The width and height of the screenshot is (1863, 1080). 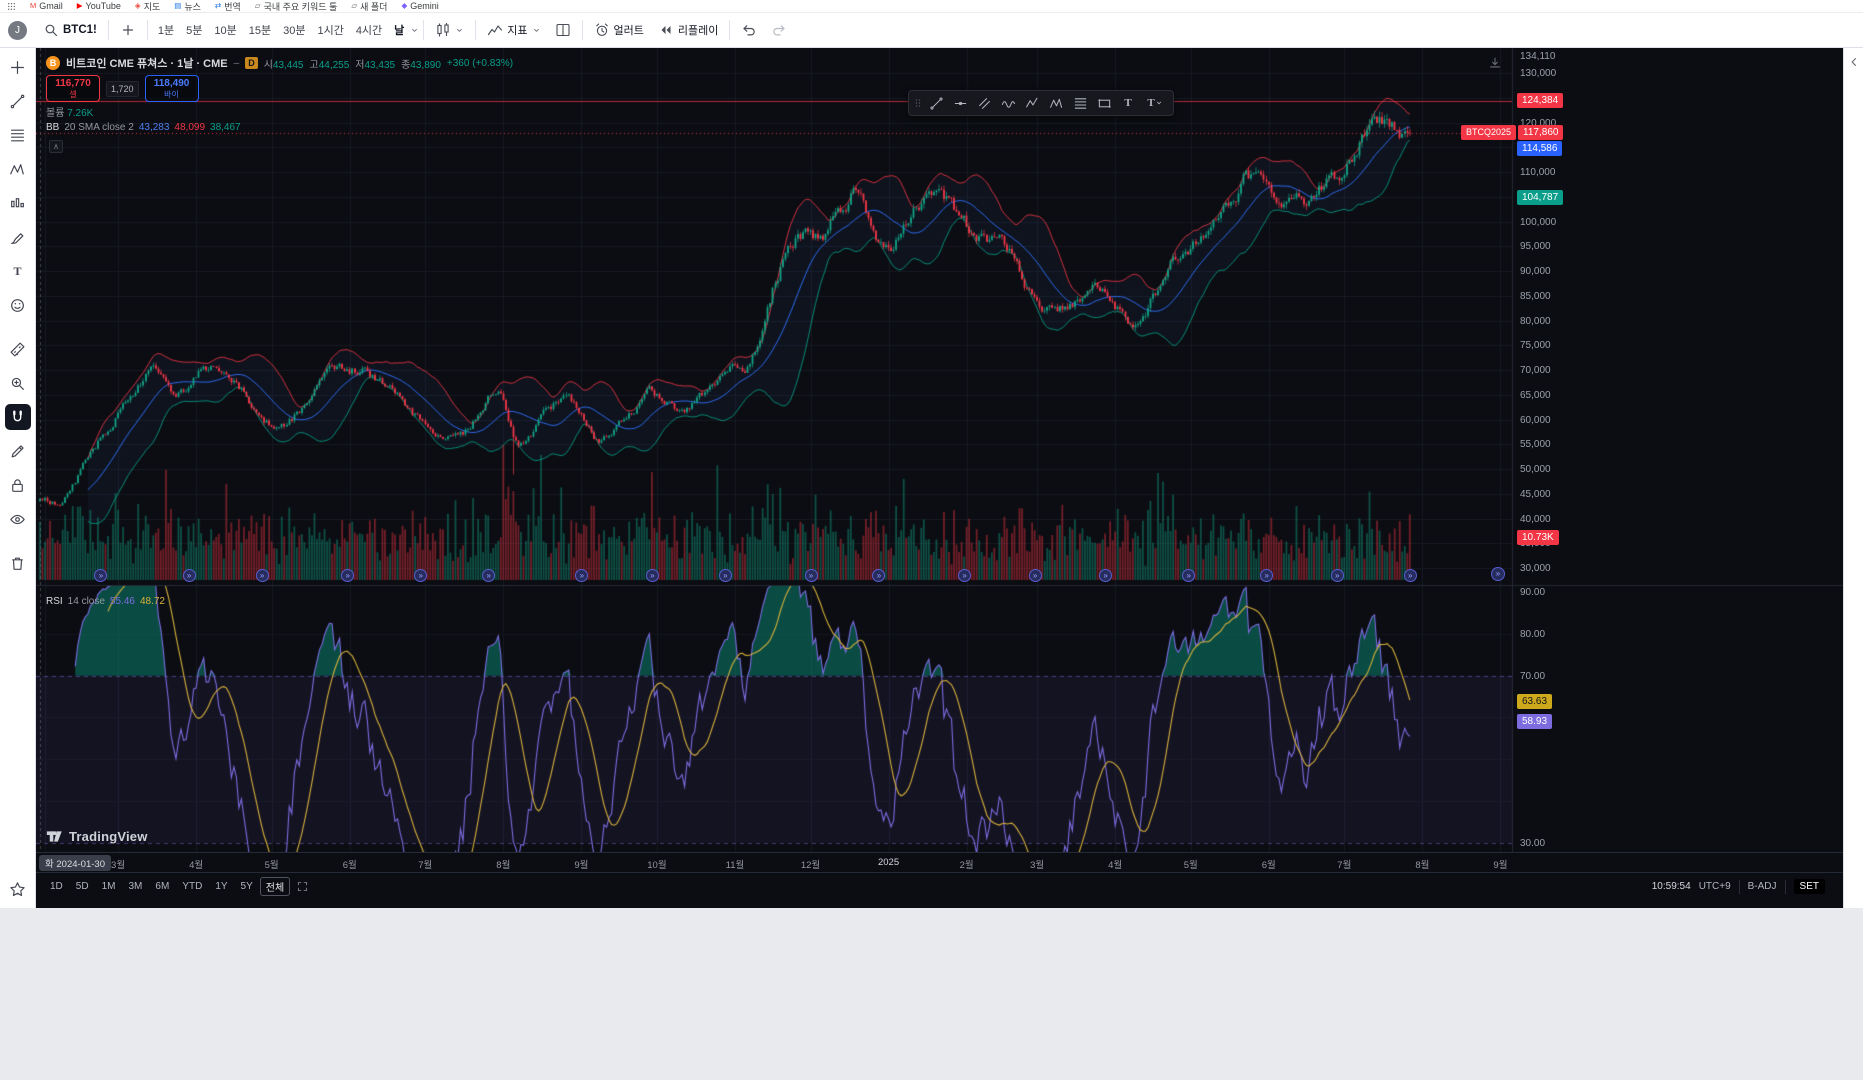 I want to click on trend-line-tool-button, so click(x=18, y=101).